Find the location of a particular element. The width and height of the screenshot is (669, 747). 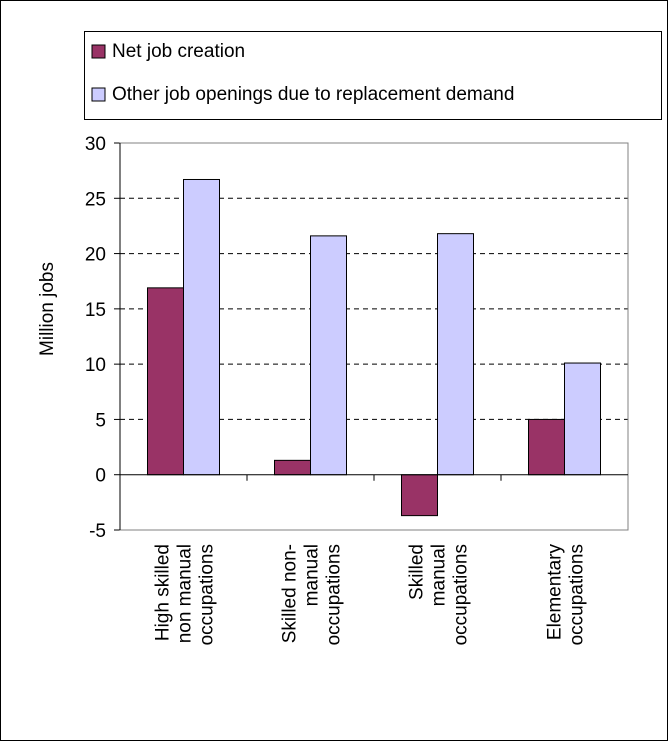

y-tick-label: 10 is located at coordinates (95, 365).